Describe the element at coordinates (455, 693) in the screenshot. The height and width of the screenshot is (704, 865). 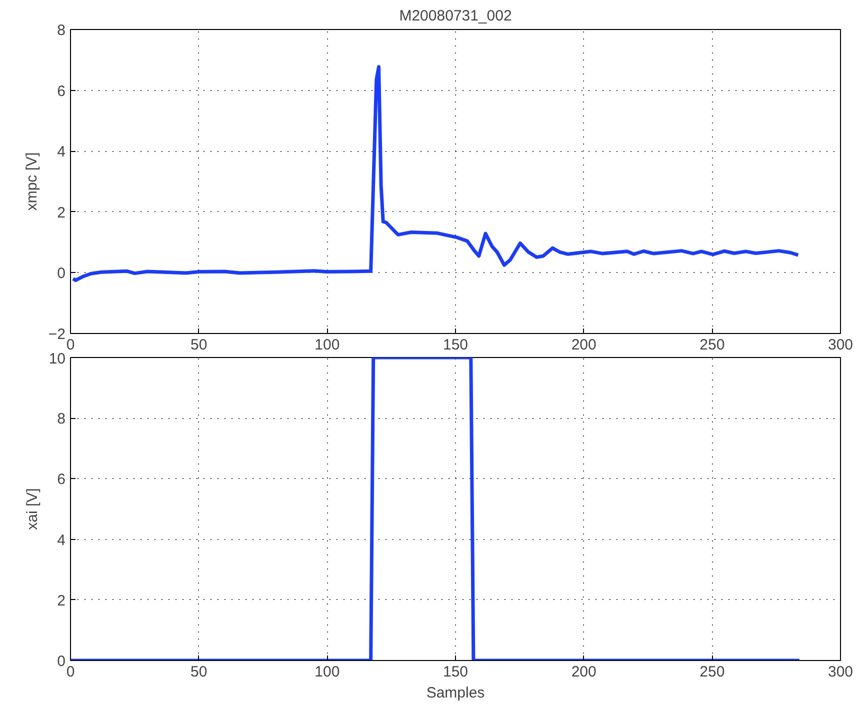
I see `x-axis-title: Samples` at that location.